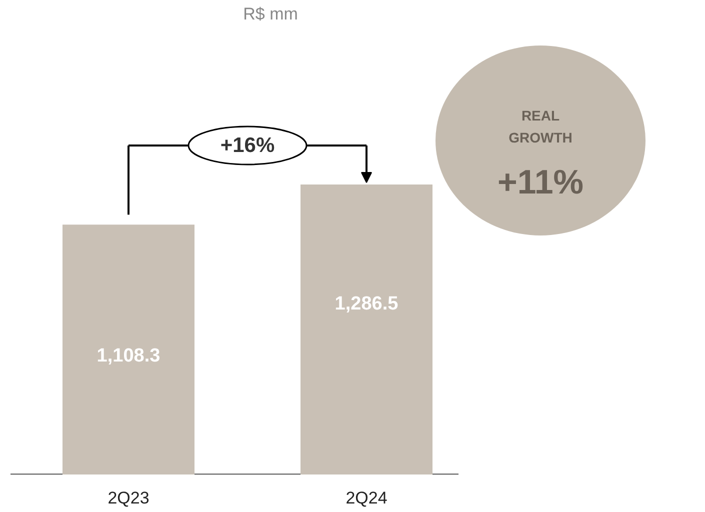 The height and width of the screenshot is (512, 705). What do you see at coordinates (128, 356) in the screenshot?
I see `data-label: 1,108.3` at bounding box center [128, 356].